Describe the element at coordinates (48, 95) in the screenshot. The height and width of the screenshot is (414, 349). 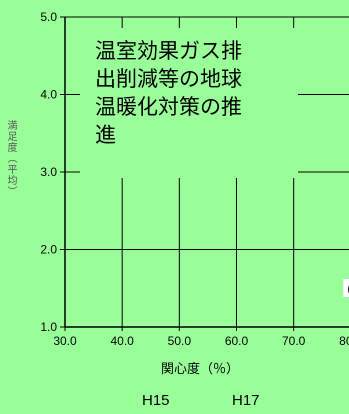
I see `y-tick-label: 4.0` at that location.